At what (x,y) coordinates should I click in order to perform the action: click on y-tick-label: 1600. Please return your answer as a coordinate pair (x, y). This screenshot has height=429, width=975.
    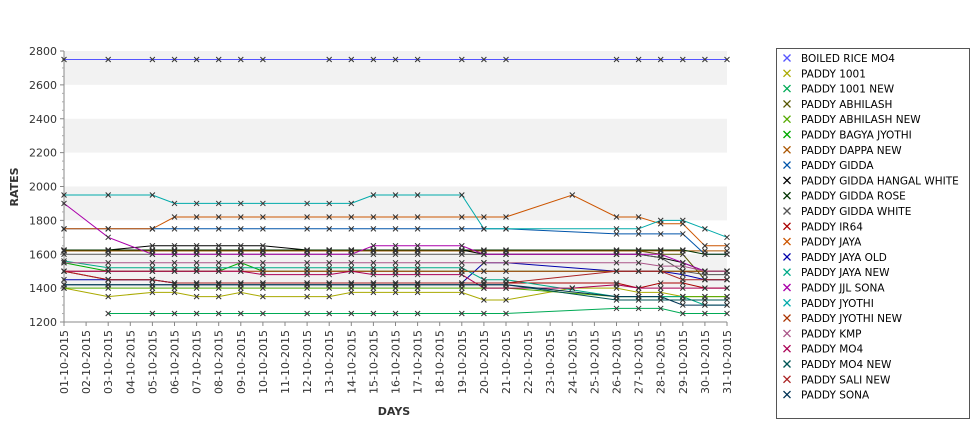
    Looking at the image, I should click on (43, 254).